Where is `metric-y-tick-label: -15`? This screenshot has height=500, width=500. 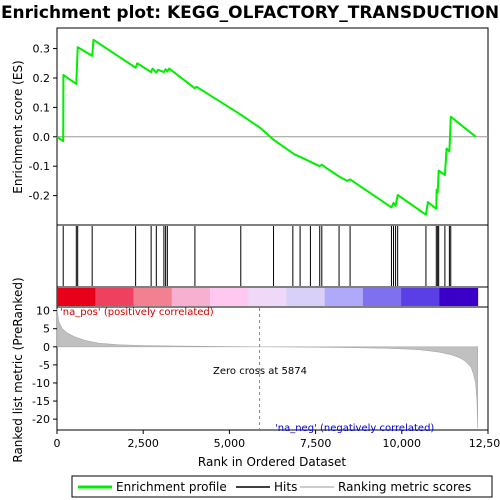 metric-y-tick-label: -15 is located at coordinates (41, 401).